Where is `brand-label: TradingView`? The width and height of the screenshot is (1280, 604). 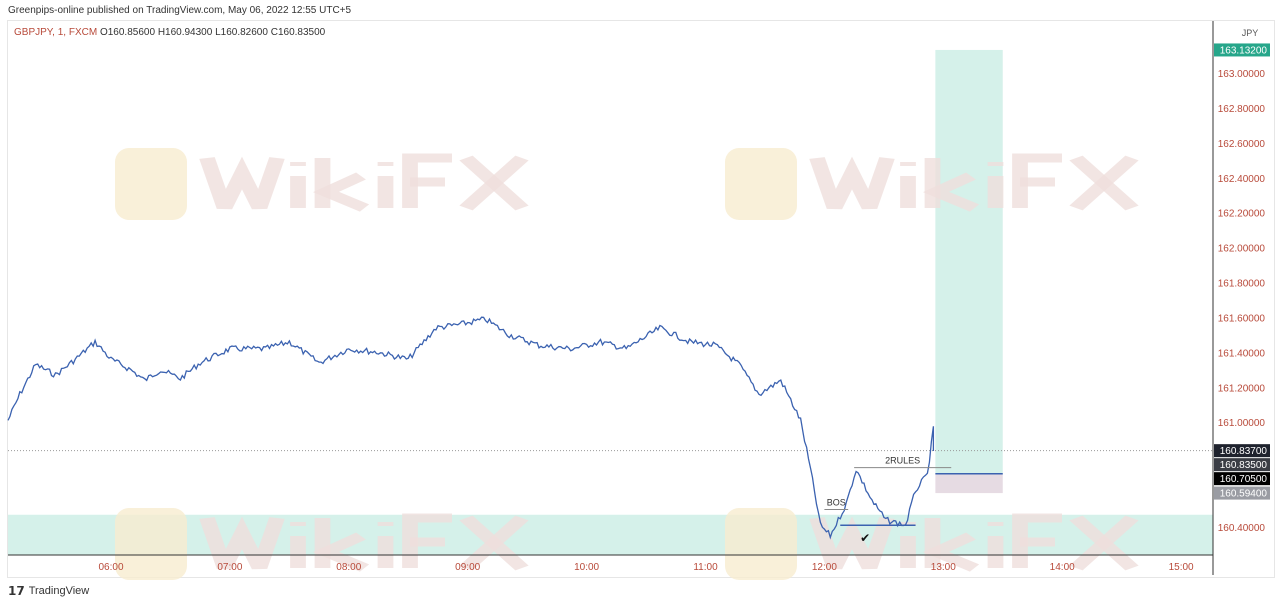 brand-label: TradingView is located at coordinates (59, 591).